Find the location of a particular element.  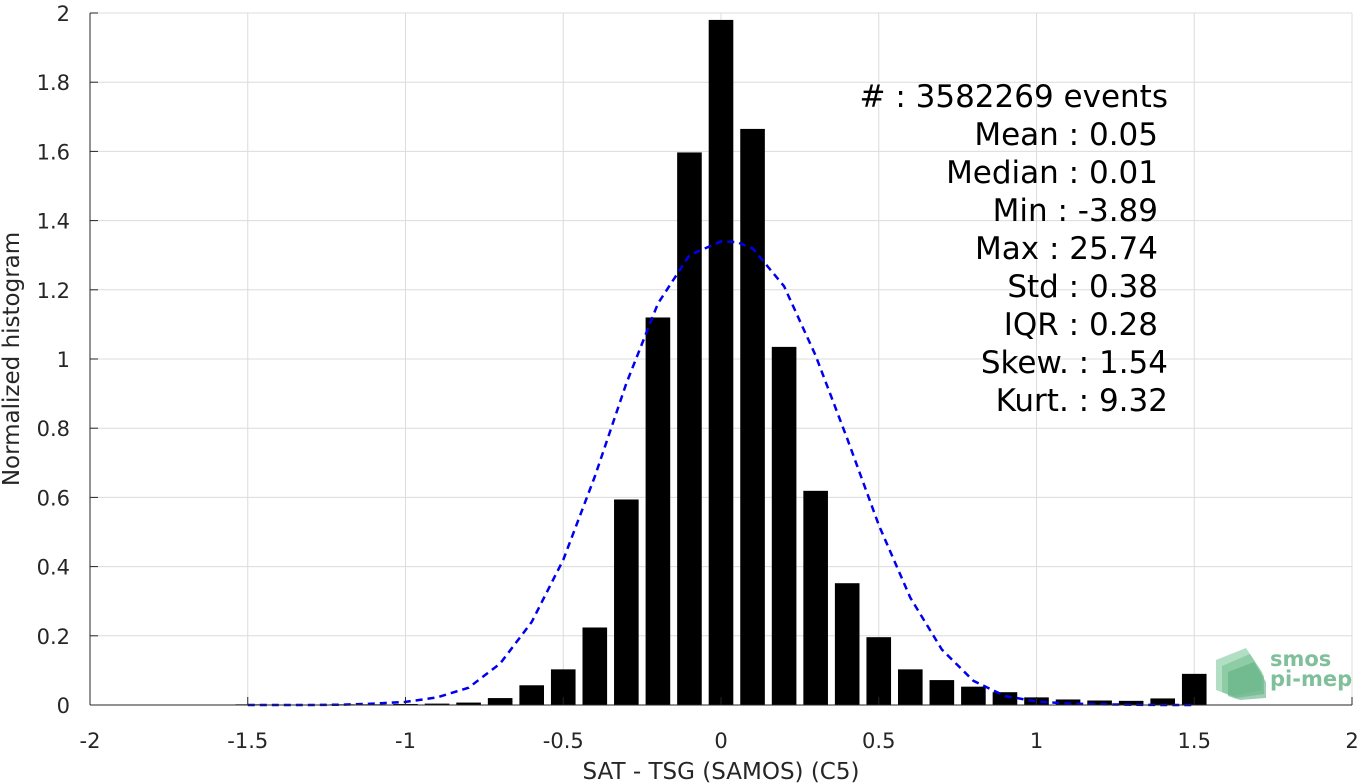

x-tick-label: 0 is located at coordinates (720, 741).